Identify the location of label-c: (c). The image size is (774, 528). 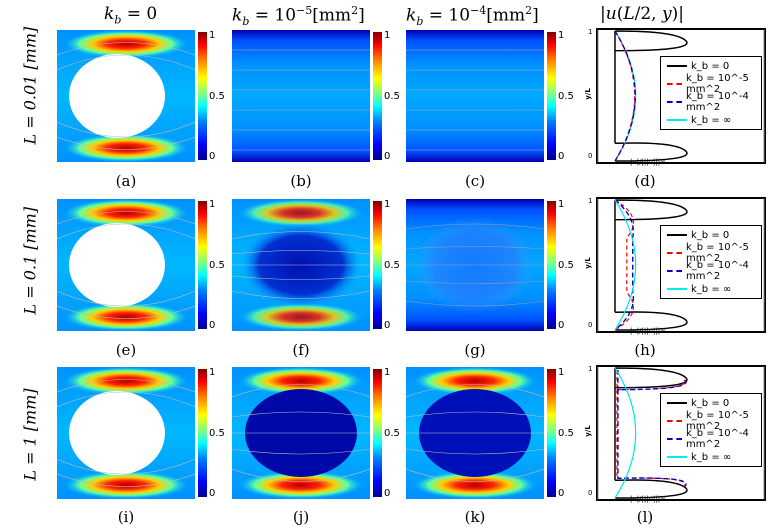
(475, 181).